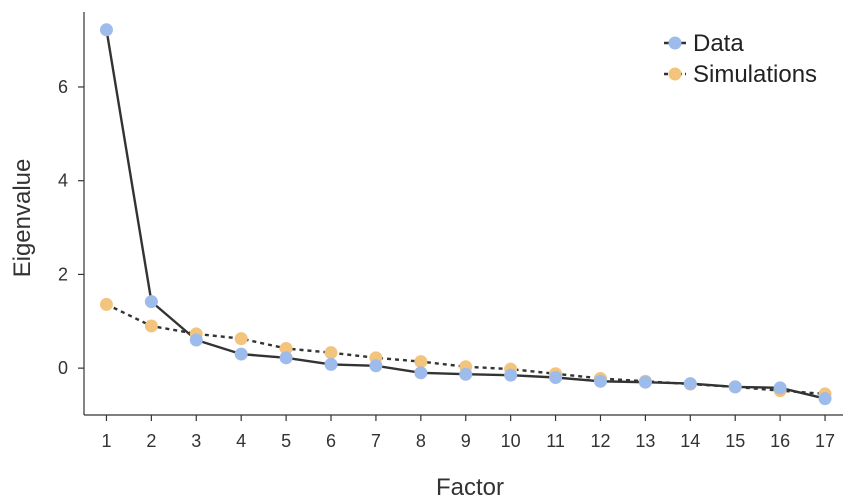 Image resolution: width=845 pixels, height=499 pixels. I want to click on x-tick-label-14: 14, so click(690, 441).